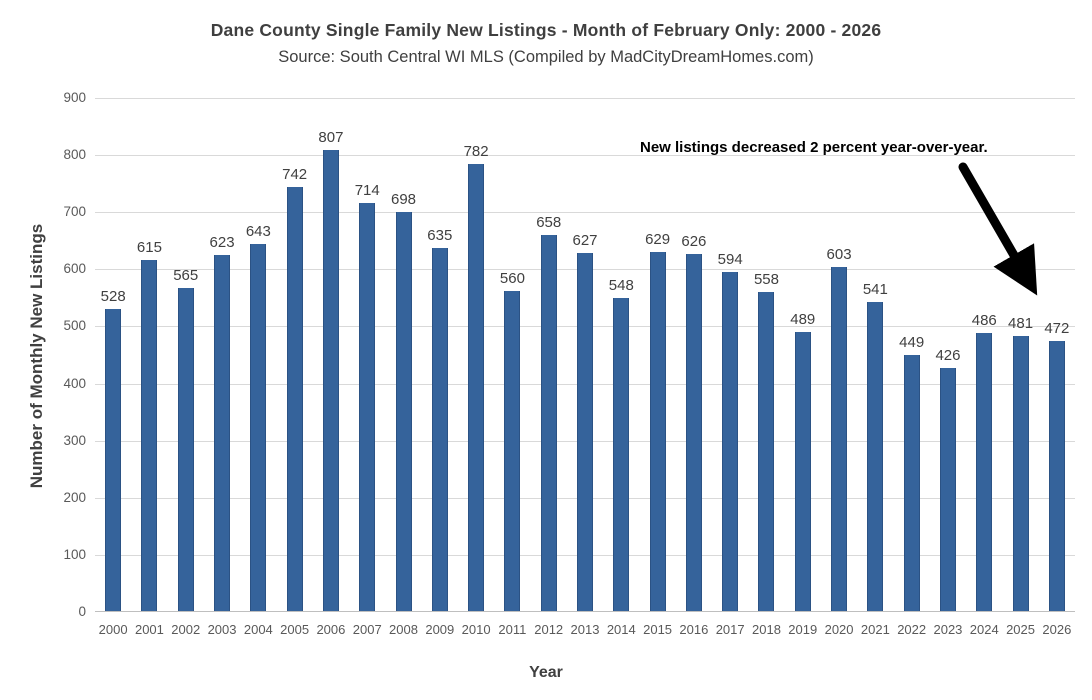  What do you see at coordinates (657, 431) in the screenshot?
I see `bar-2015` at bounding box center [657, 431].